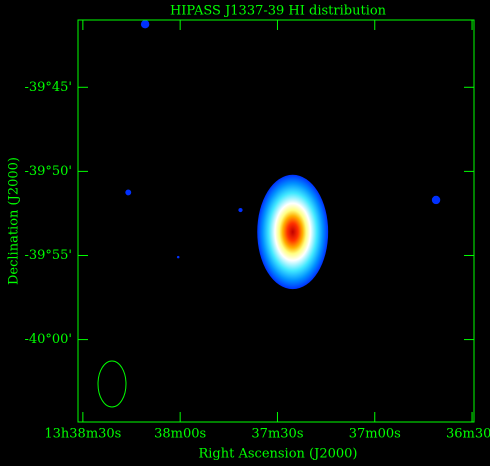 The height and width of the screenshot is (466, 490). Describe the element at coordinates (375, 434) in the screenshot. I see `x-tick-label: 37m00s` at that location.